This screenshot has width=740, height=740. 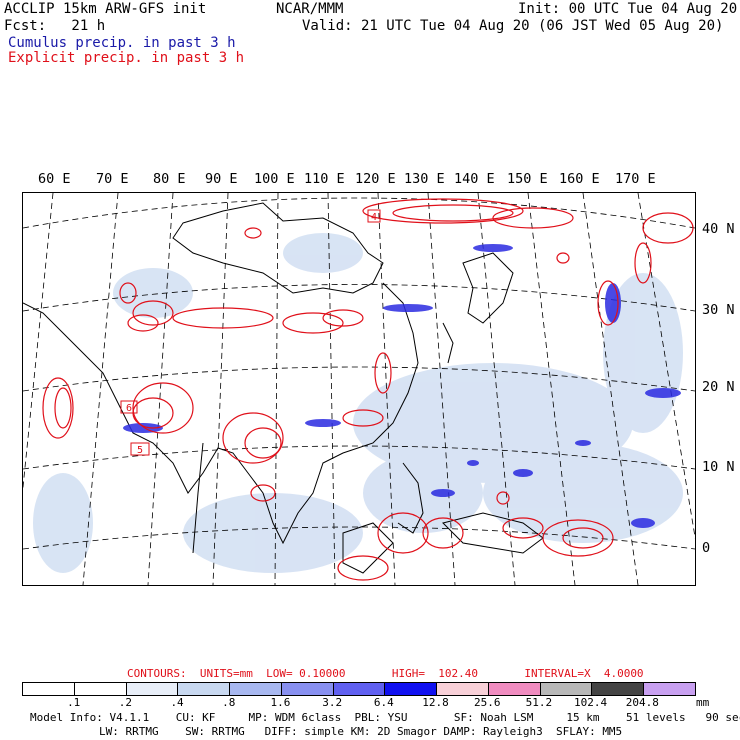 What do you see at coordinates (591, 702) in the screenshot?
I see `colorbar-tick-label: 102.4` at bounding box center [591, 702].